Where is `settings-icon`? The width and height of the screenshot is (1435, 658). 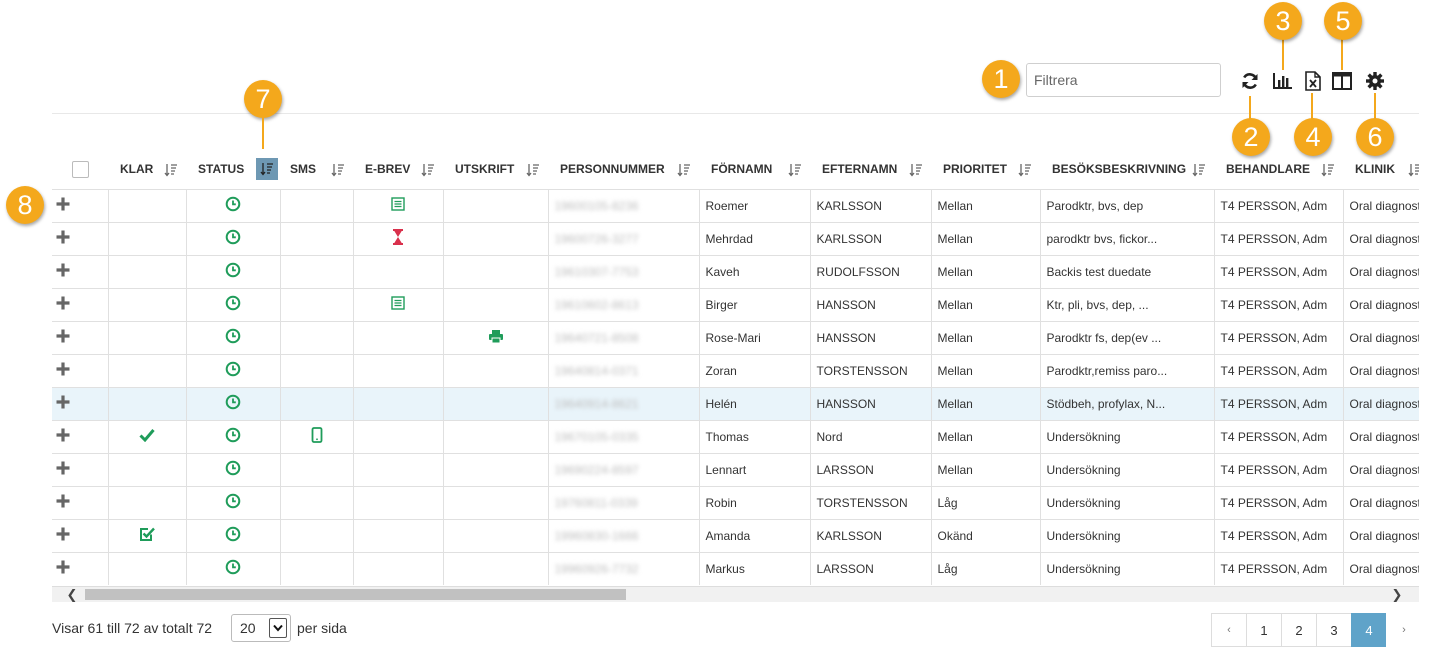 settings-icon is located at coordinates (1375, 81).